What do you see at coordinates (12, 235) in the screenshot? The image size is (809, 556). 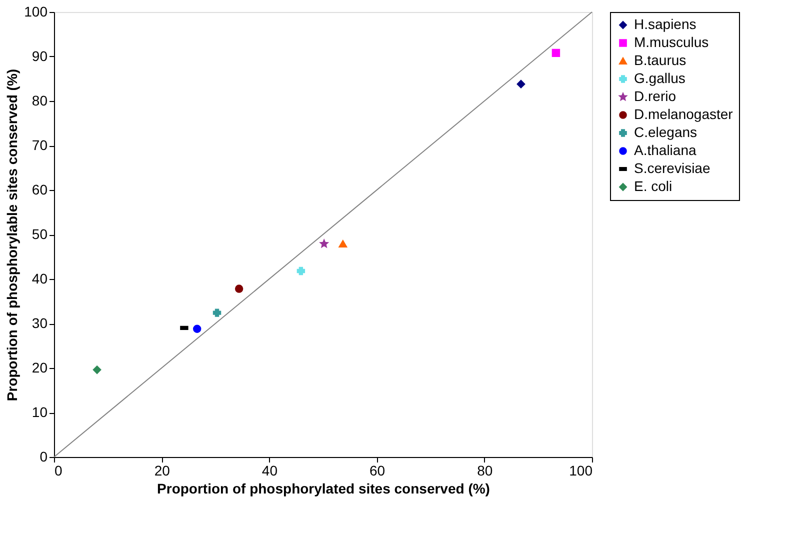 I see `y-axis-title: Proportion of phosphorylable sites conserved (%)` at bounding box center [12, 235].